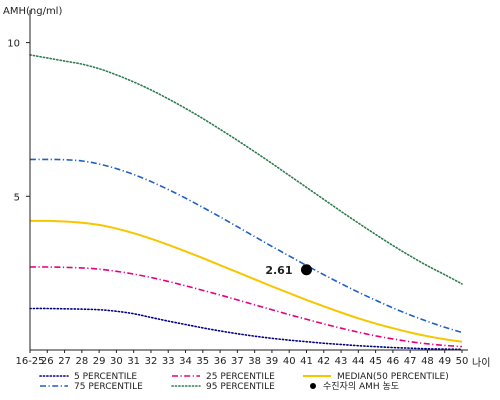  Describe the element at coordinates (29, 361) in the screenshot. I see `x-tick-label: 16-25` at that location.